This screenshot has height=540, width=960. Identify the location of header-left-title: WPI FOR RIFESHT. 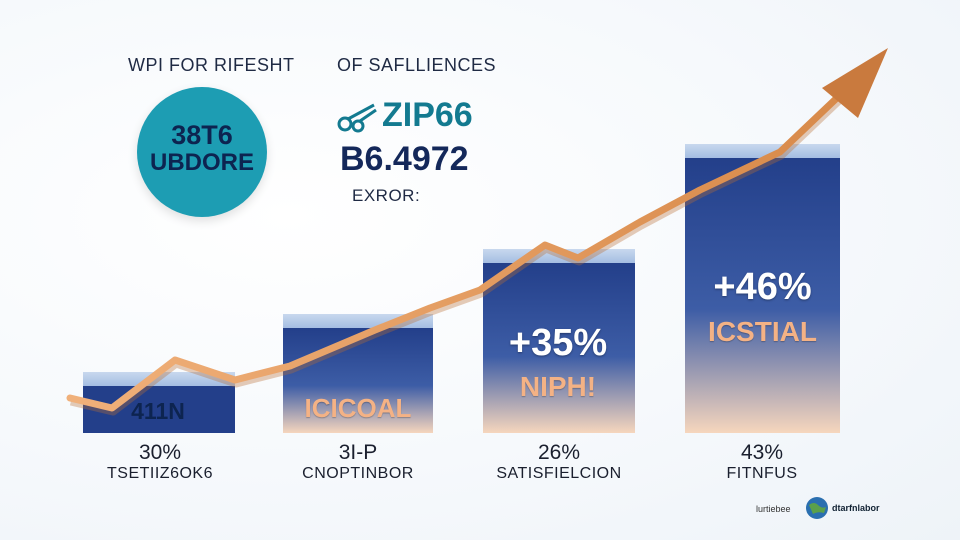
(211, 65).